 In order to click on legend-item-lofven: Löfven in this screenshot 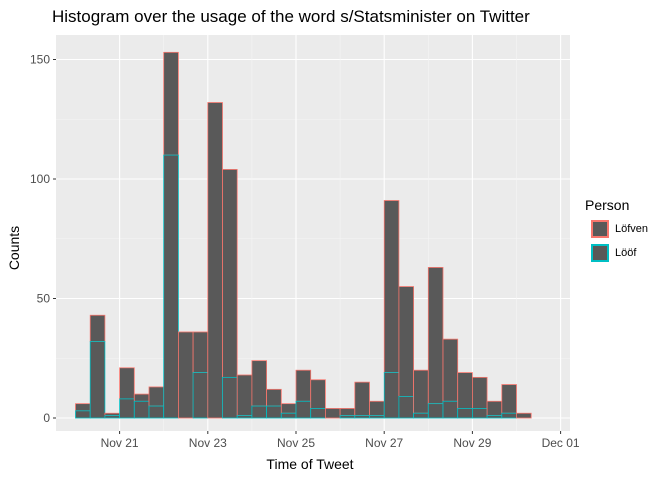, I will do `click(616, 229)`.